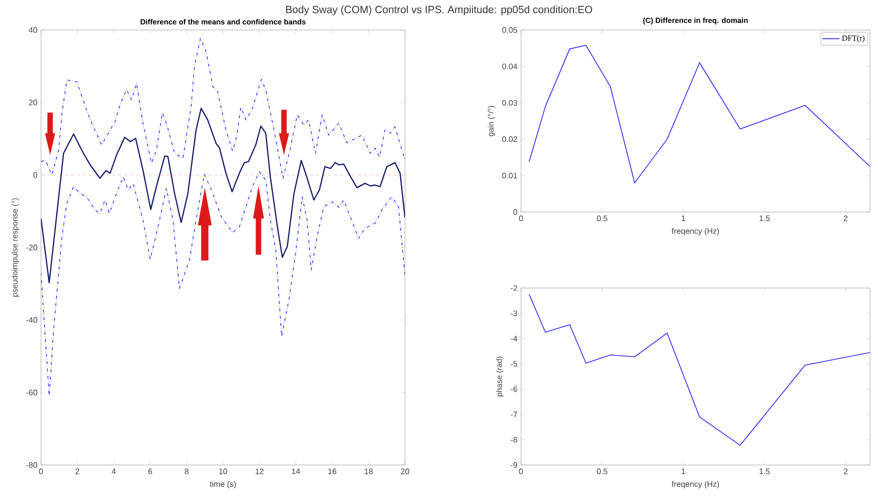 The image size is (878, 498). I want to click on text: Body Sway (COM) Control vs IPS. Ampiitude: pp05d condition:EO, so click(439, 11).